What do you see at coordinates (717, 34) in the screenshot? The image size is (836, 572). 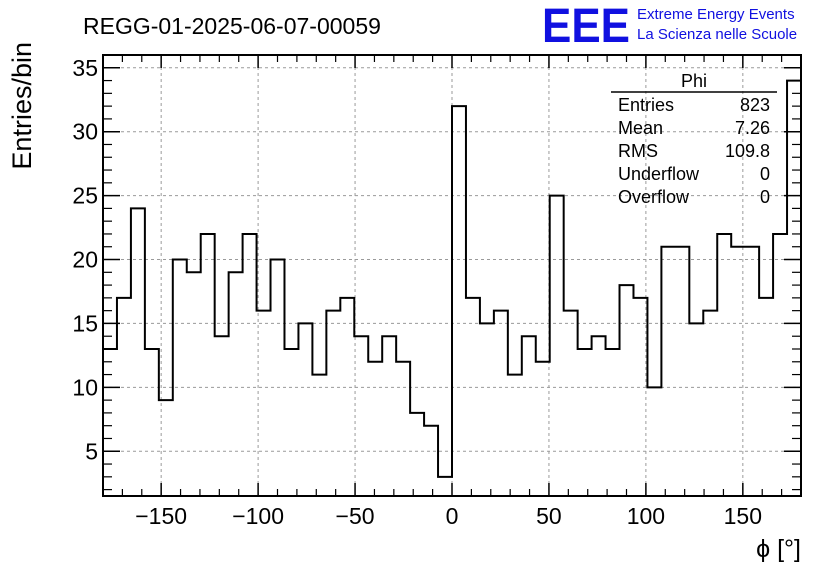 I see `eee-logo-line2: La Scienza nelle Scuole` at bounding box center [717, 34].